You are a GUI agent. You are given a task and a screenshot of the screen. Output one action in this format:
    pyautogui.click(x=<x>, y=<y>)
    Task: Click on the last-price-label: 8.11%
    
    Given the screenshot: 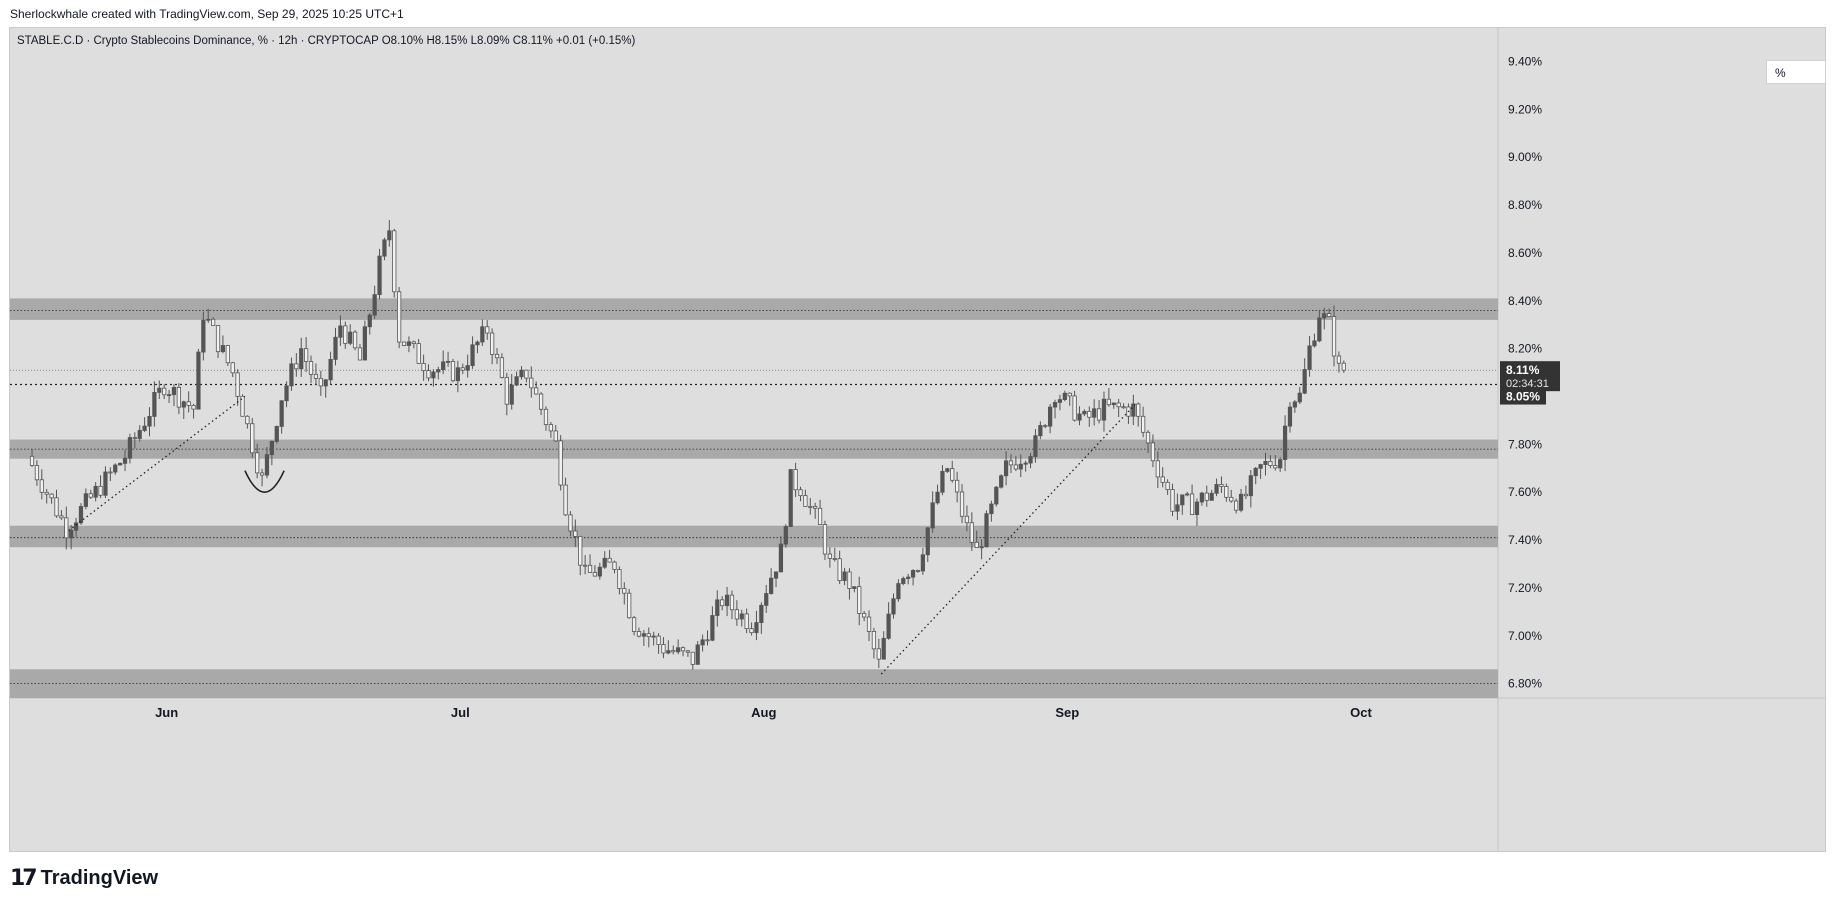 What is the action you would take?
    pyautogui.click(x=1523, y=370)
    